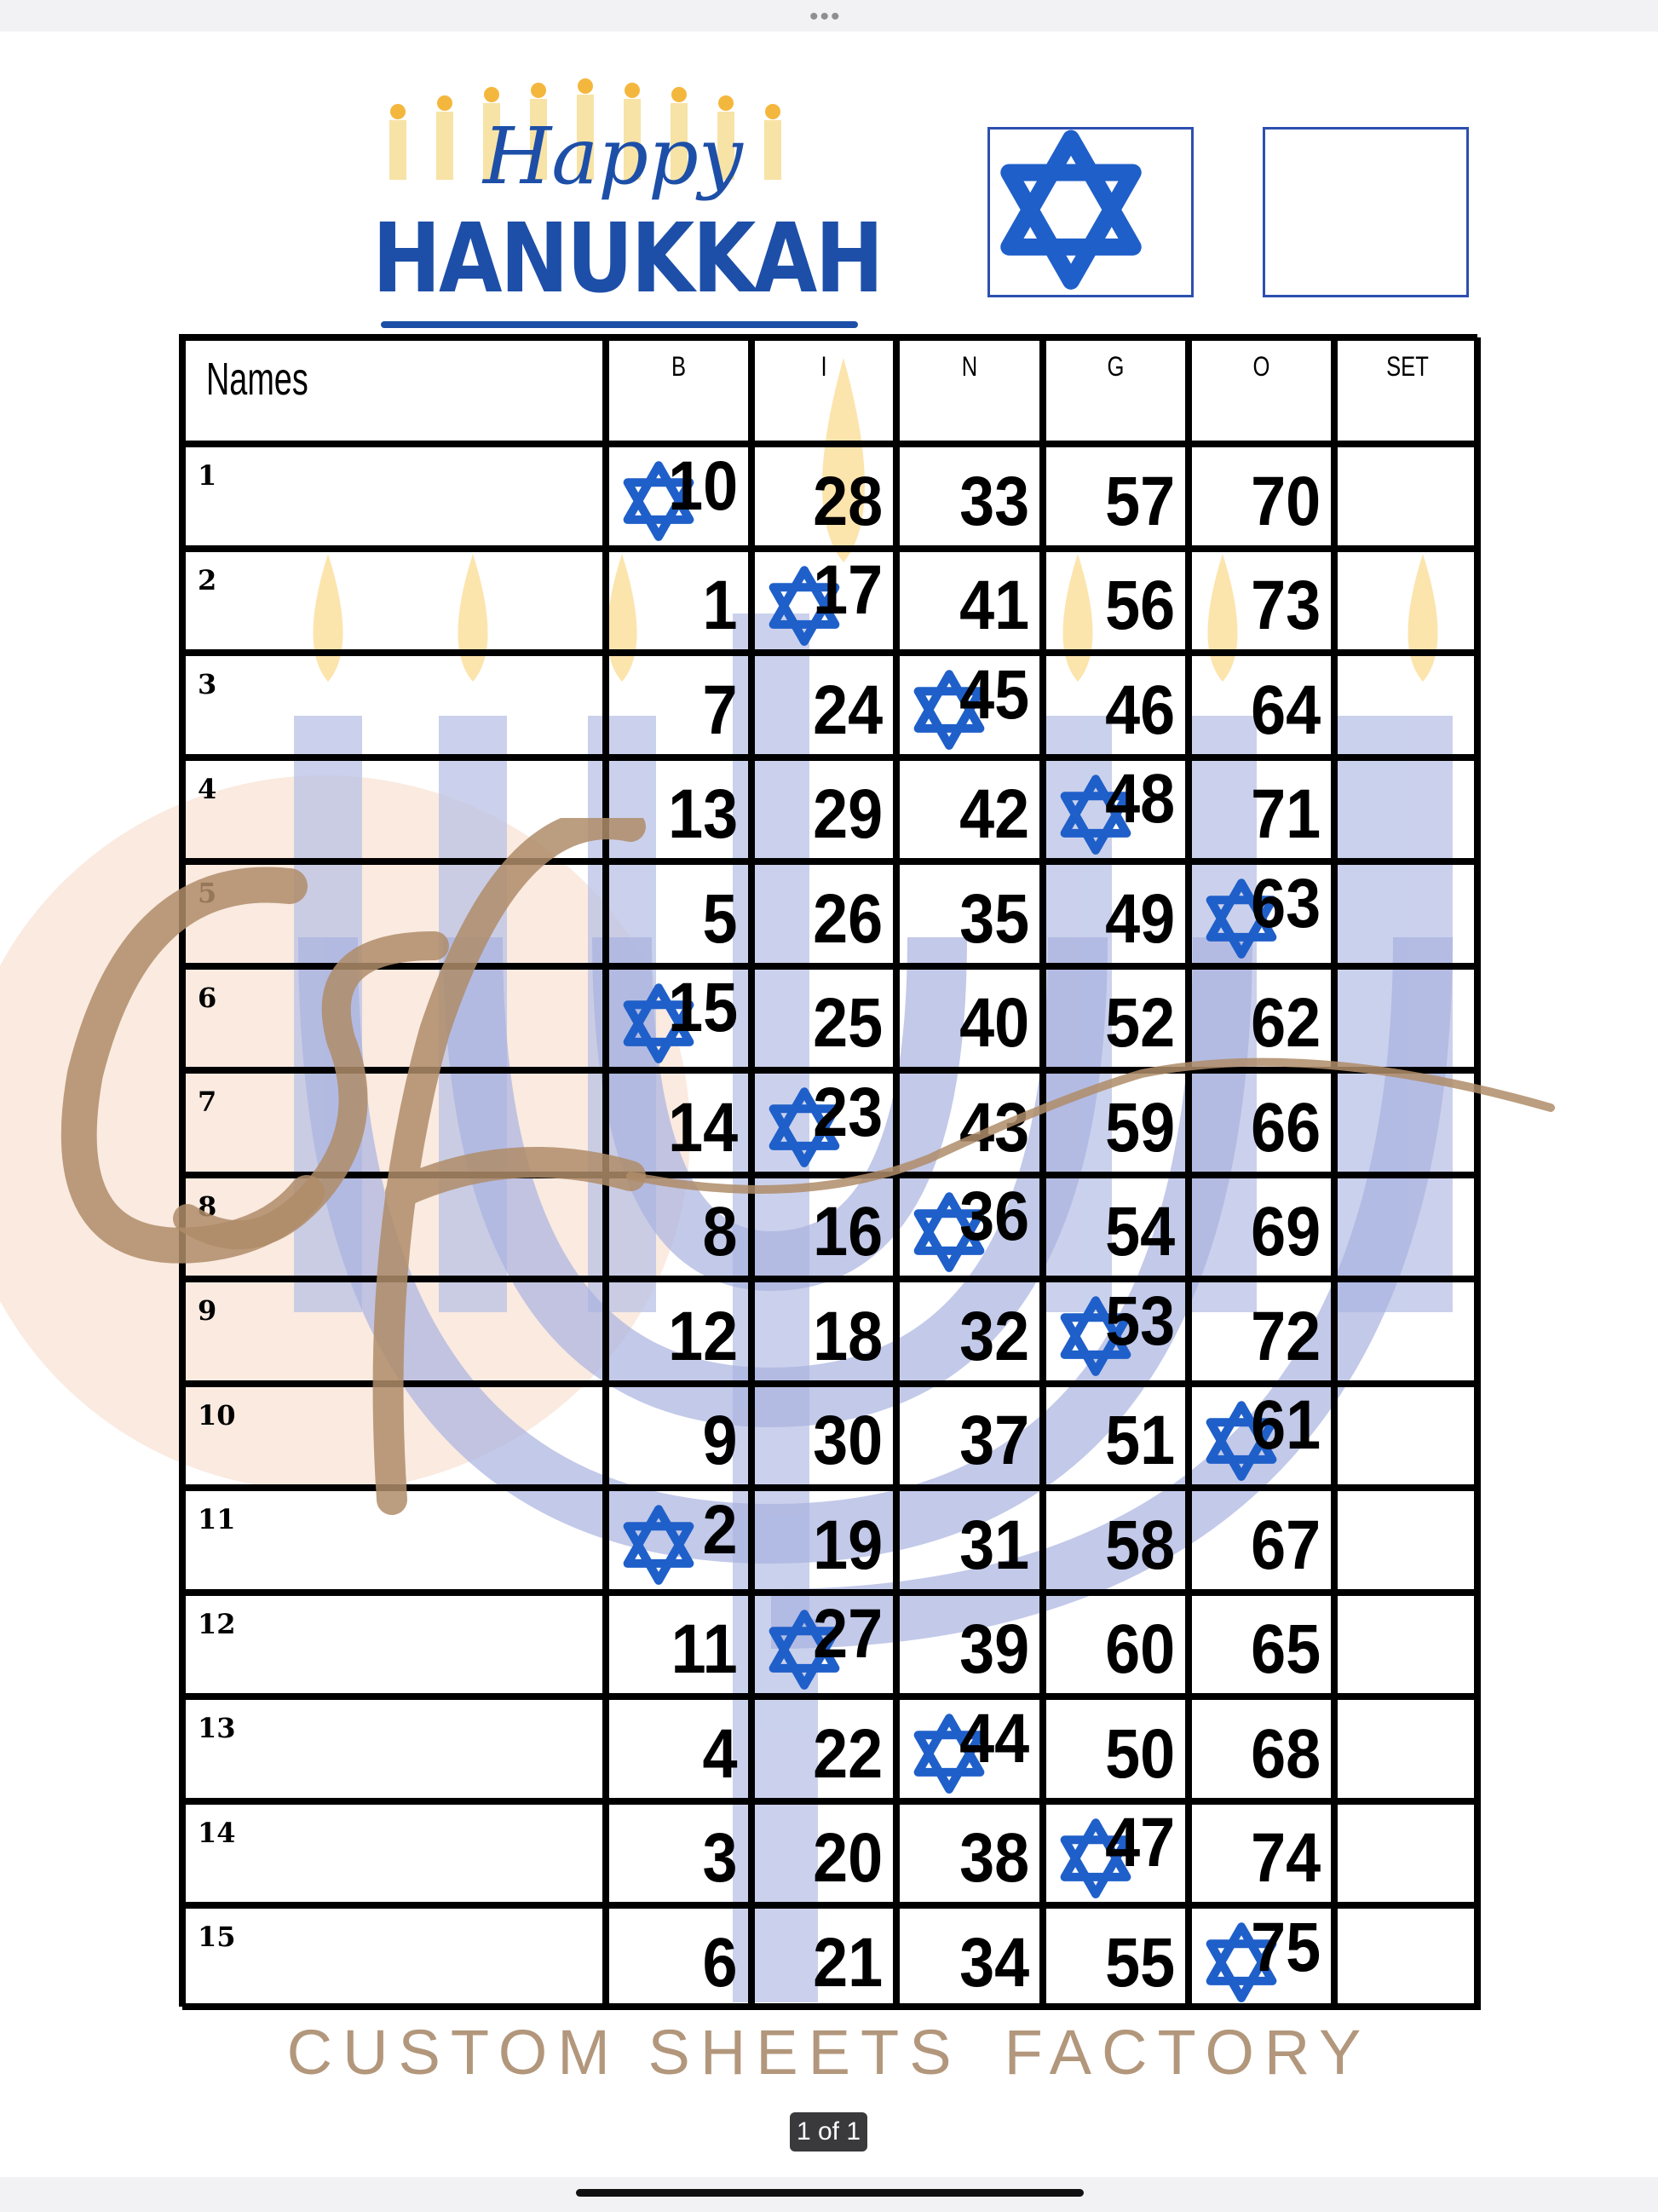 The height and width of the screenshot is (2212, 1658). Describe the element at coordinates (1261, 1018) in the screenshot. I see `number-cell-o: 62` at that location.